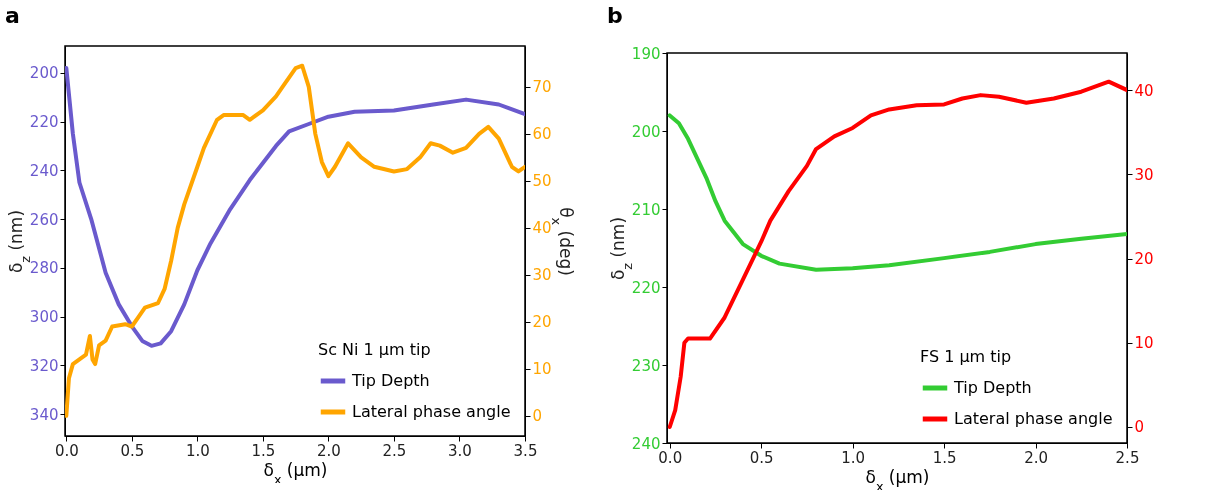 Image resolution: width=1205 pixels, height=498 pixels. I want to click on x-tick-label: 3.5, so click(525, 450).